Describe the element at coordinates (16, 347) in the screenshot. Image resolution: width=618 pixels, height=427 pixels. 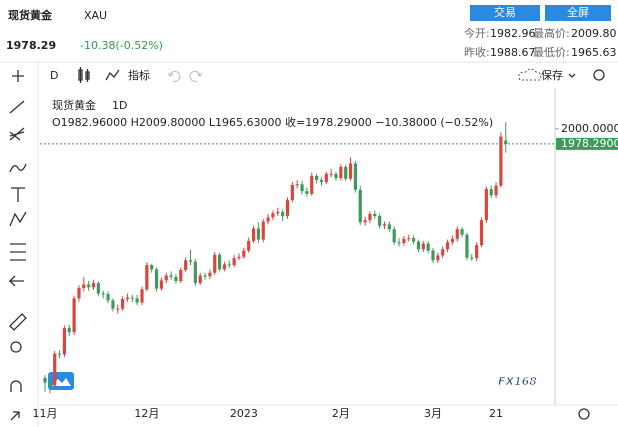
I see `zoom-tool` at that location.